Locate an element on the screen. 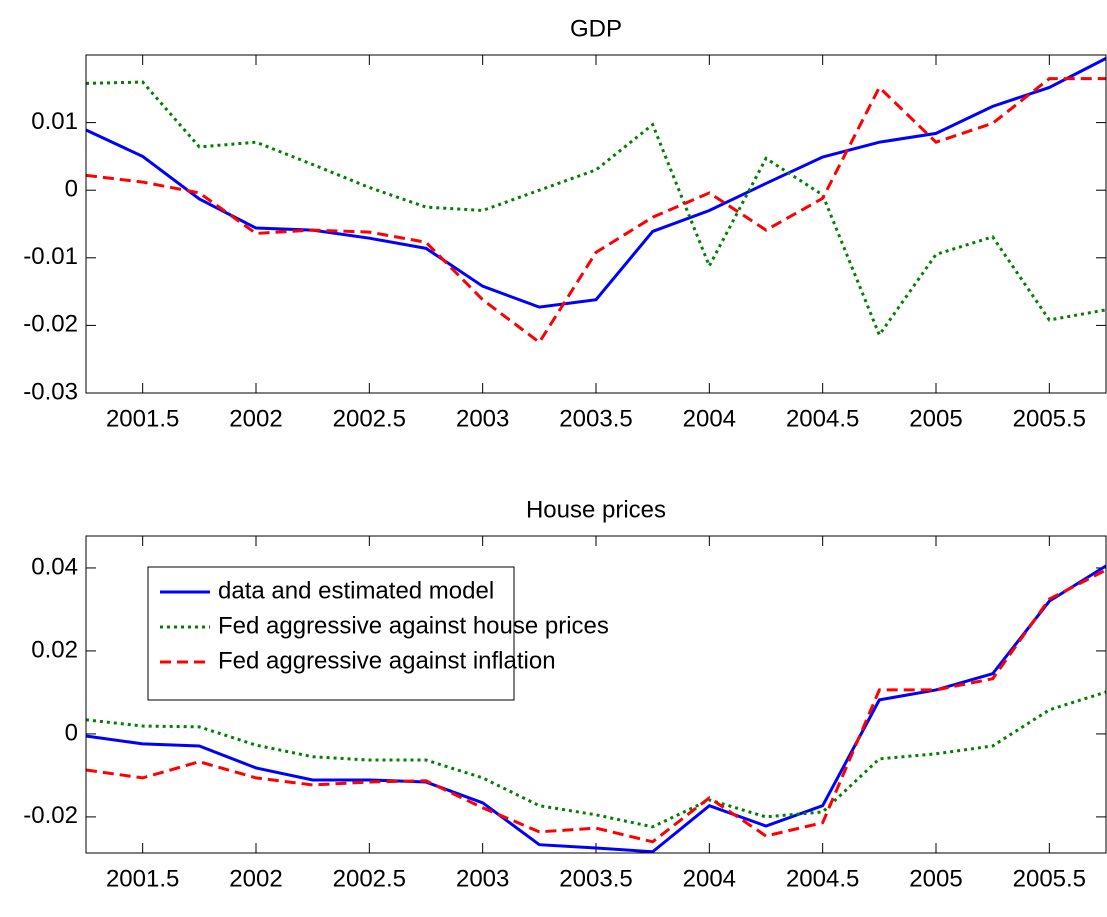  y-tick-label: 0.04 is located at coordinates (54, 566).